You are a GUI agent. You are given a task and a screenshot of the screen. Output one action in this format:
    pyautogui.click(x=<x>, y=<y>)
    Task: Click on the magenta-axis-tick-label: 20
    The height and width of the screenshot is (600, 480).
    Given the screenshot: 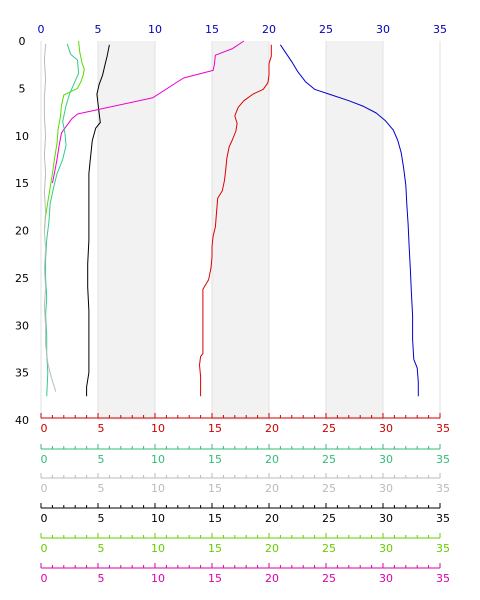 What is the action you would take?
    pyautogui.click(x=272, y=578)
    